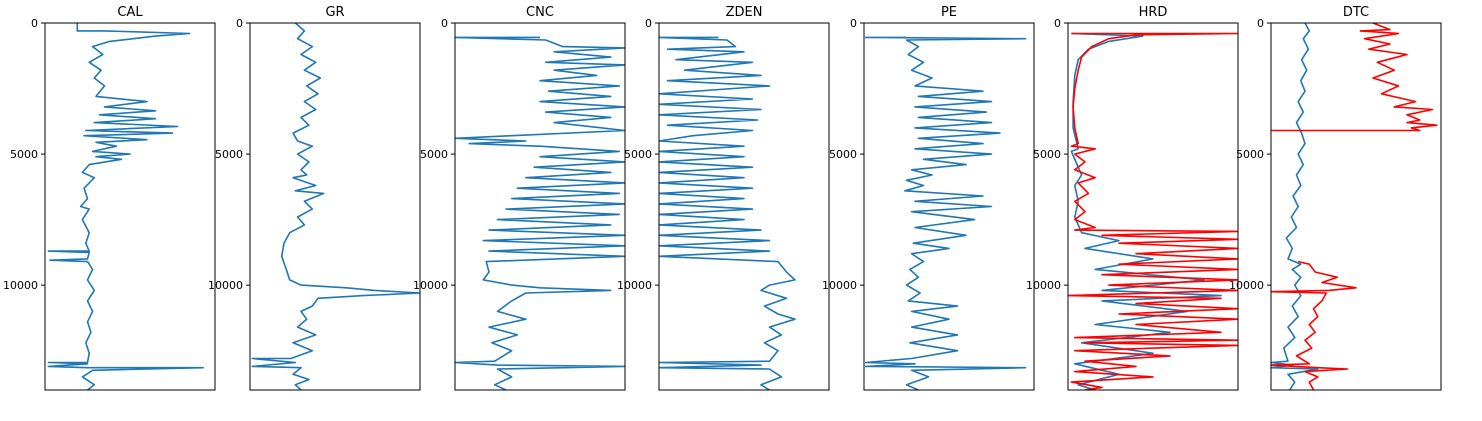 The height and width of the screenshot is (421, 1482). I want to click on y-tick-label-cal-5000: 5000, so click(24, 154).